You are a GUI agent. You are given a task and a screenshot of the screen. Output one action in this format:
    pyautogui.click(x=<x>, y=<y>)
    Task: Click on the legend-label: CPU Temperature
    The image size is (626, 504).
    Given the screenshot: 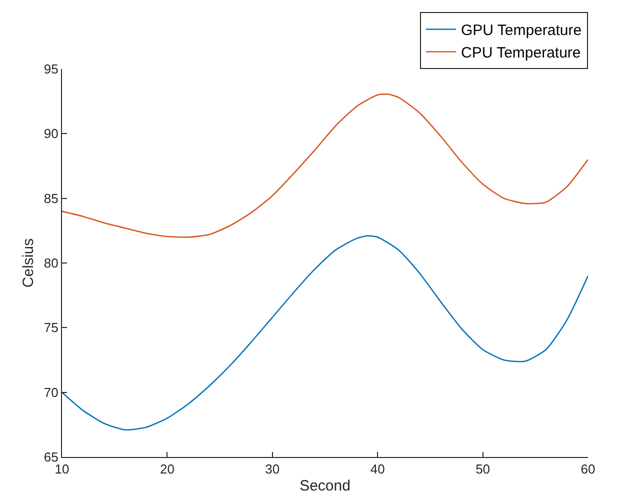 What is the action you would take?
    pyautogui.click(x=521, y=53)
    